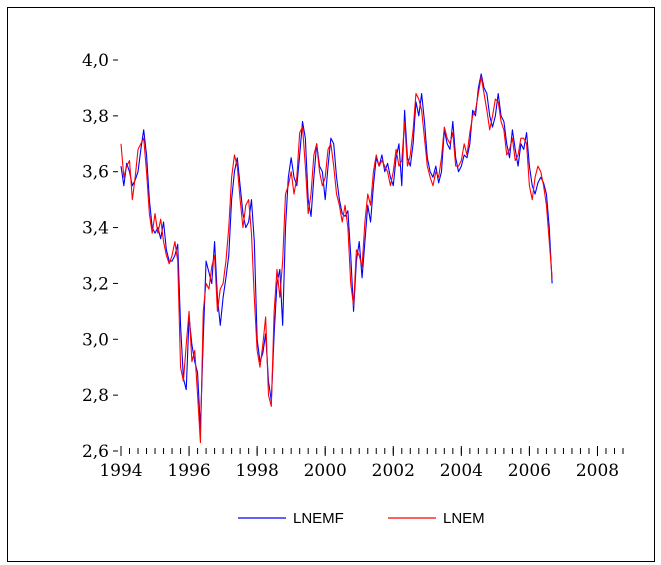  I want to click on y-tick-label-3: 3,2, so click(95, 284).